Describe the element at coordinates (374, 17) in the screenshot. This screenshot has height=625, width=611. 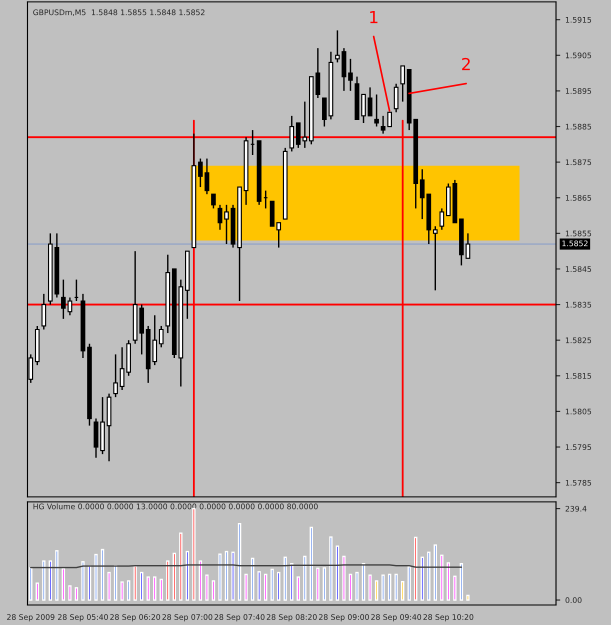
I see `annotation: 1` at that location.